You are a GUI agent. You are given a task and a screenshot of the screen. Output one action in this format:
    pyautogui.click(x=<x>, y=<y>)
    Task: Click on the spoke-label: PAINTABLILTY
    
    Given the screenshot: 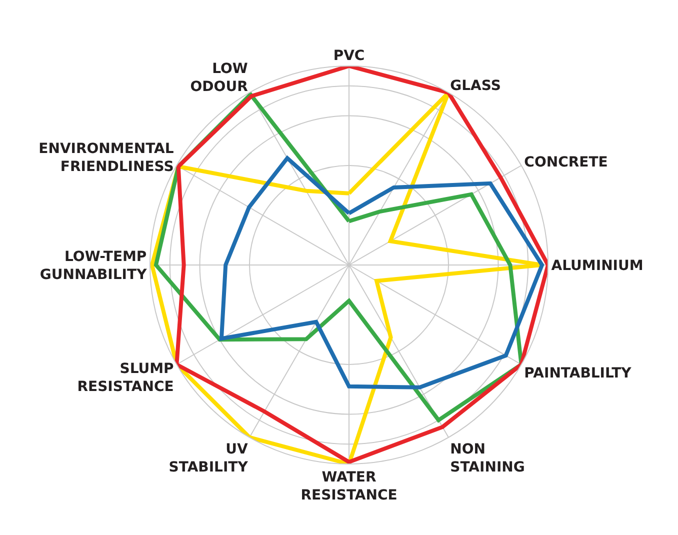 What is the action you would take?
    pyautogui.click(x=578, y=373)
    